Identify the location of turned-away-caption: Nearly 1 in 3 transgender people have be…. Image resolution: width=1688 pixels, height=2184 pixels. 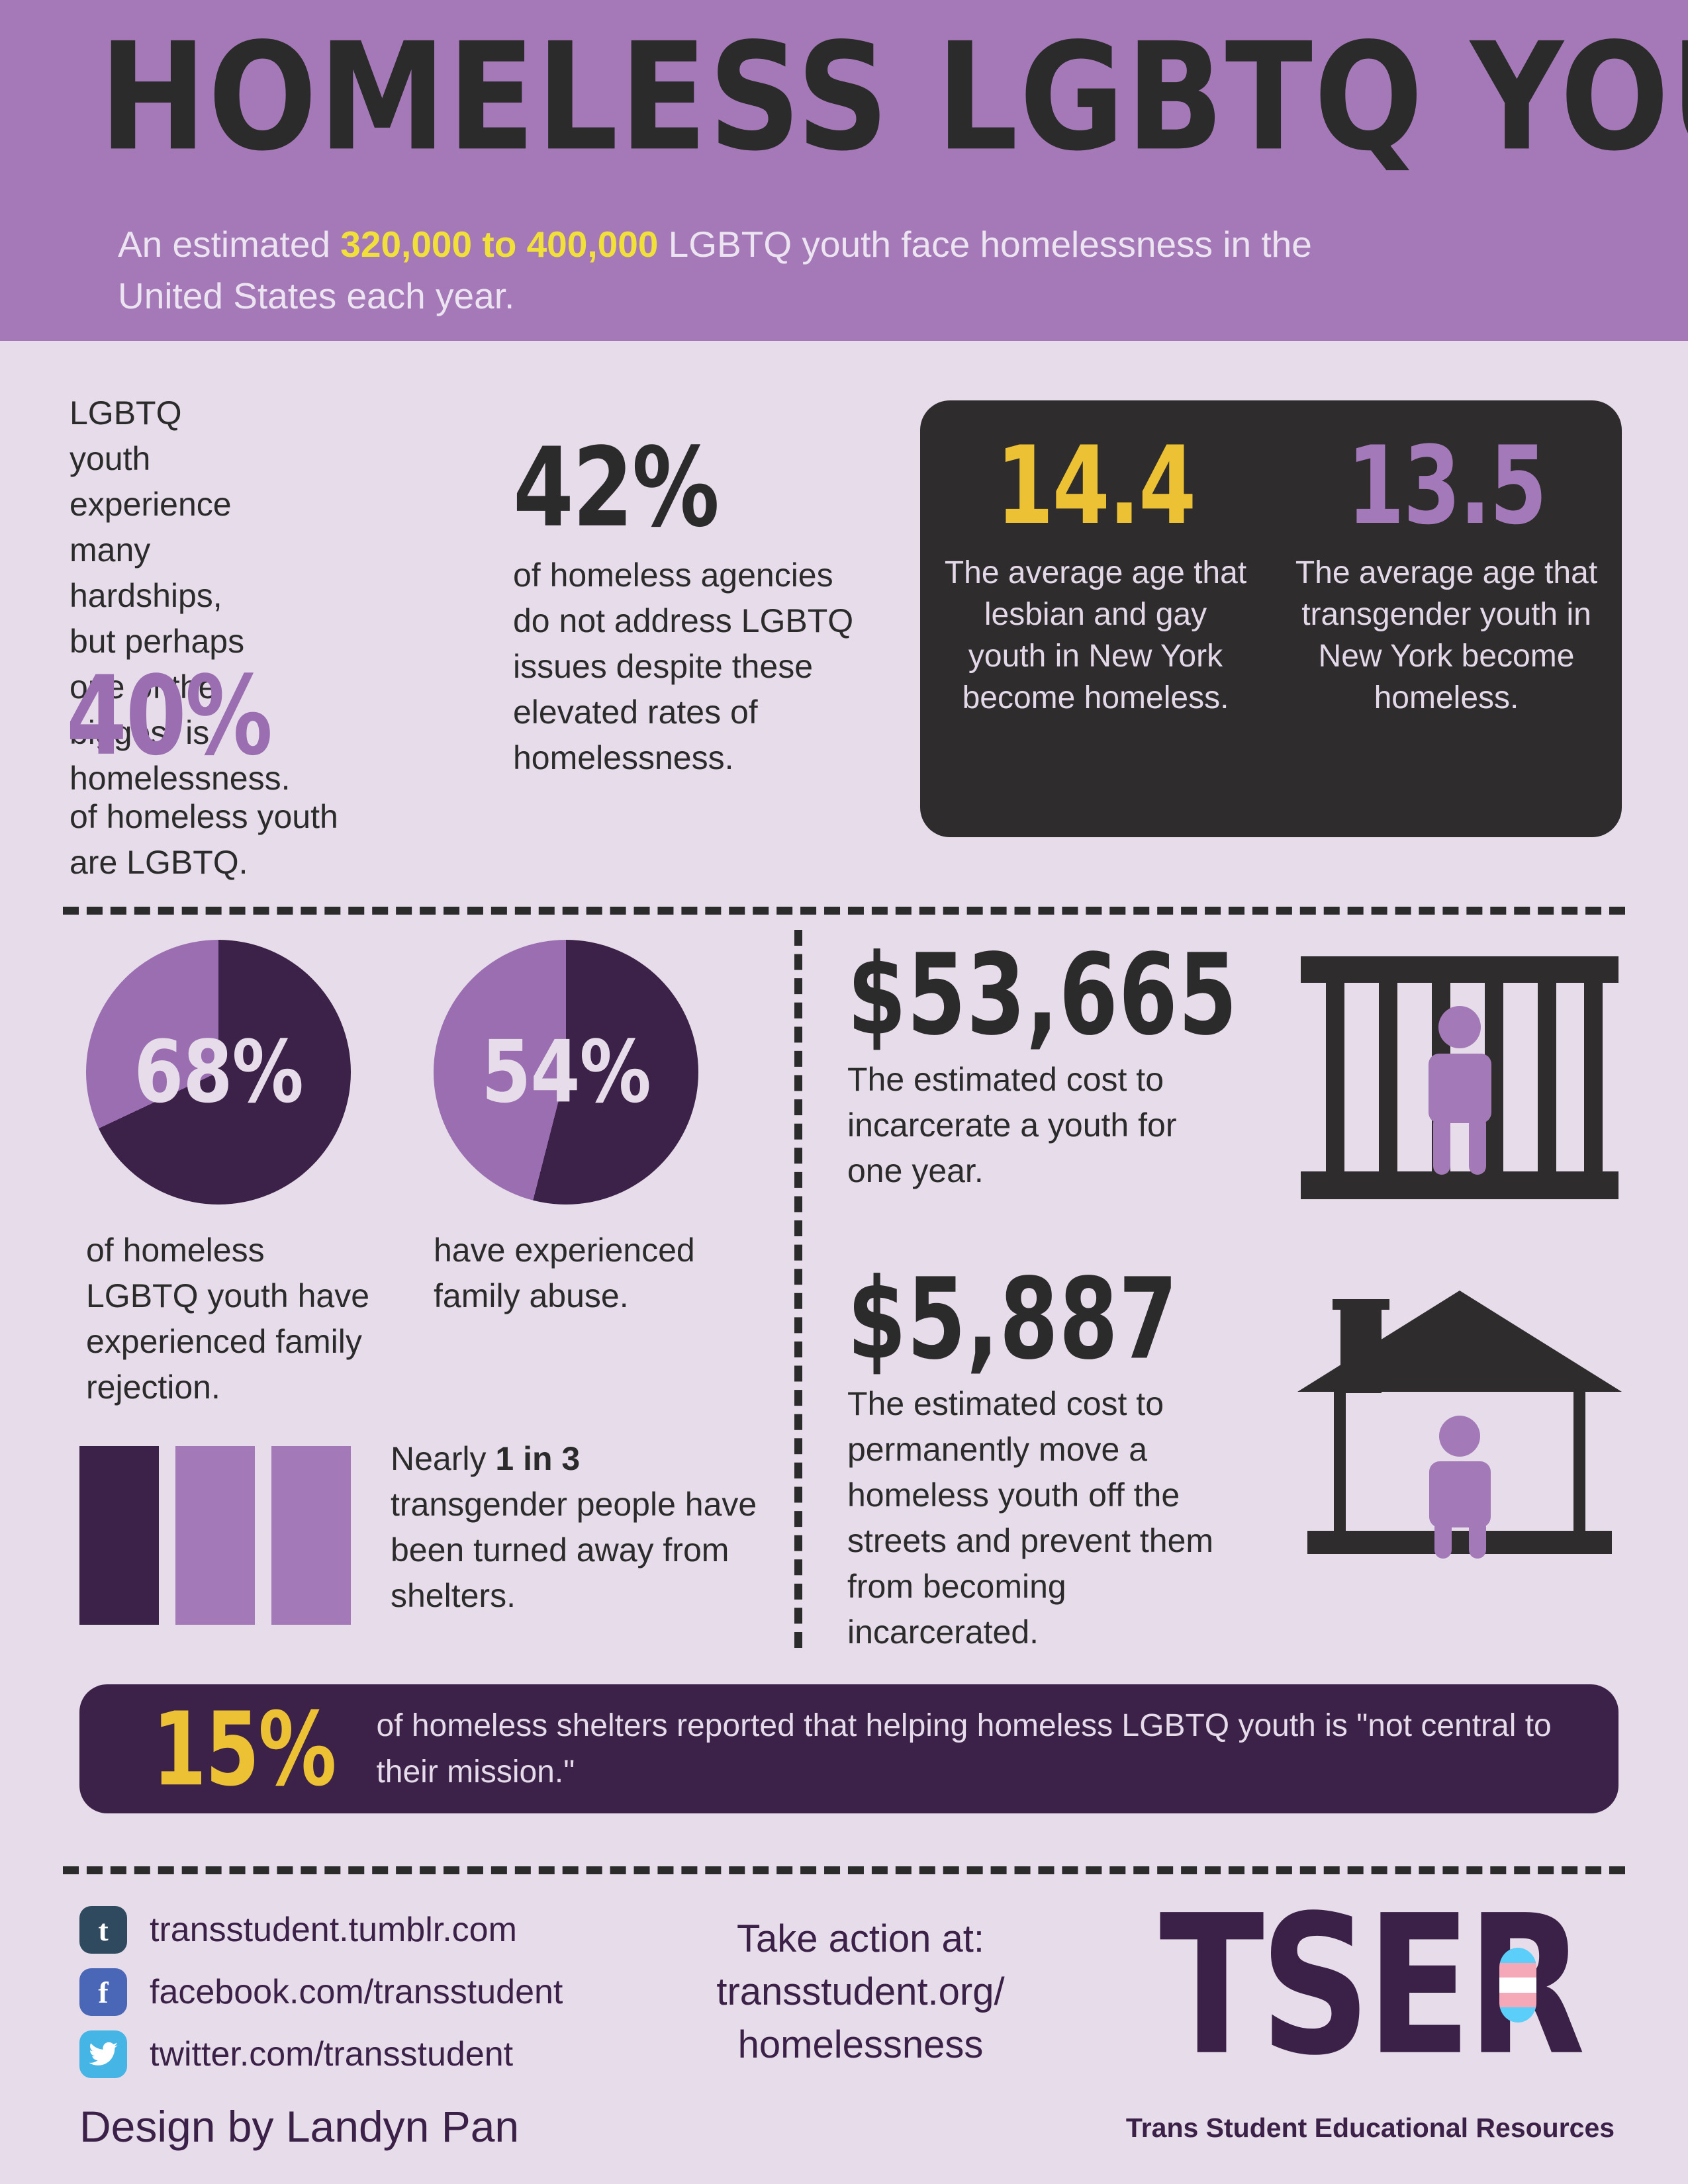
(576, 1527).